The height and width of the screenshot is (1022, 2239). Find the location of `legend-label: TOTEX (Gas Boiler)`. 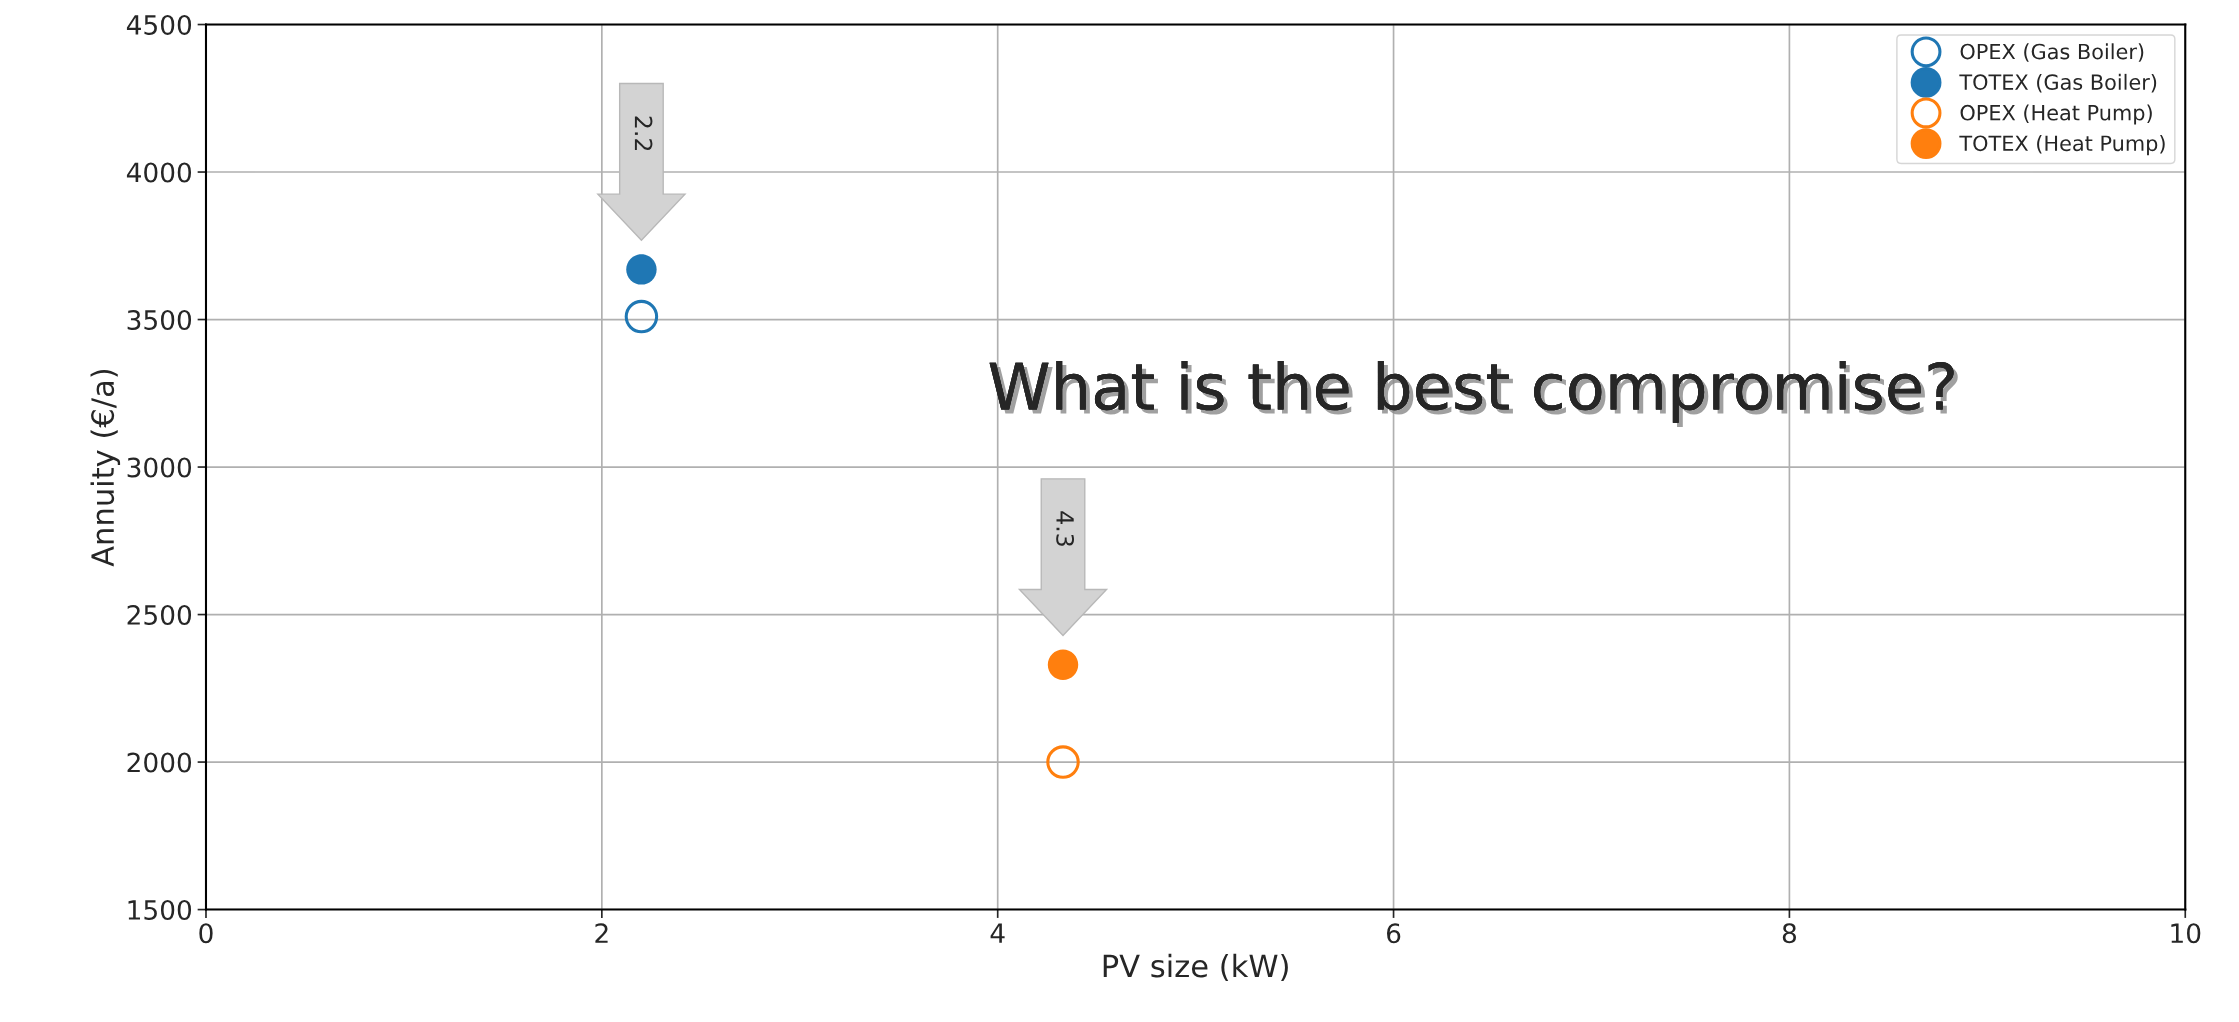

legend-label: TOTEX (Gas Boiler) is located at coordinates (2058, 83).